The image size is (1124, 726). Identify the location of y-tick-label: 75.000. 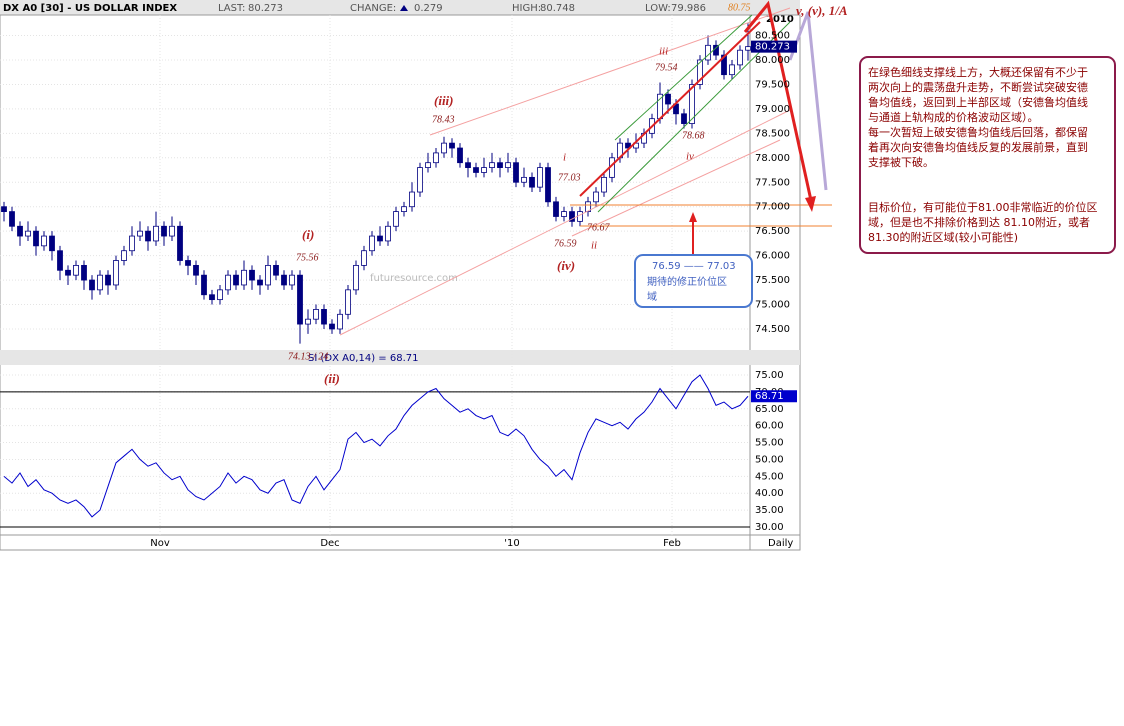
(772, 305).